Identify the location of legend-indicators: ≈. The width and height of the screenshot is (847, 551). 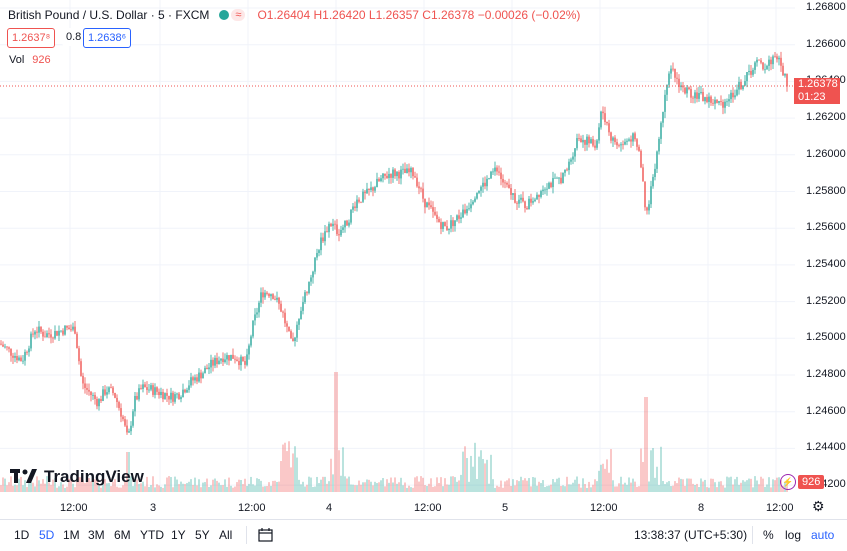
(232, 15).